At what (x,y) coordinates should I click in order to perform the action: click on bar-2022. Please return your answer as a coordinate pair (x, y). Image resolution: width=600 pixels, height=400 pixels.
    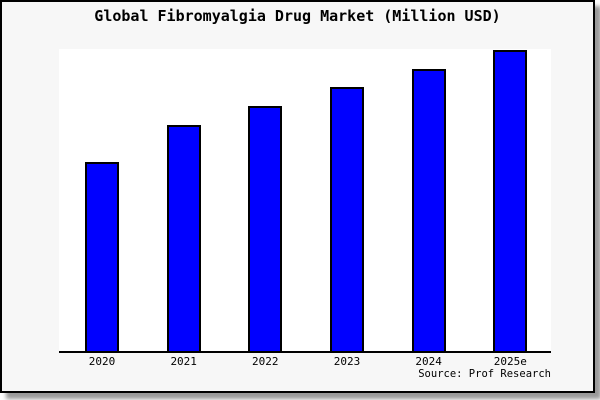
    Looking at the image, I should click on (265, 228).